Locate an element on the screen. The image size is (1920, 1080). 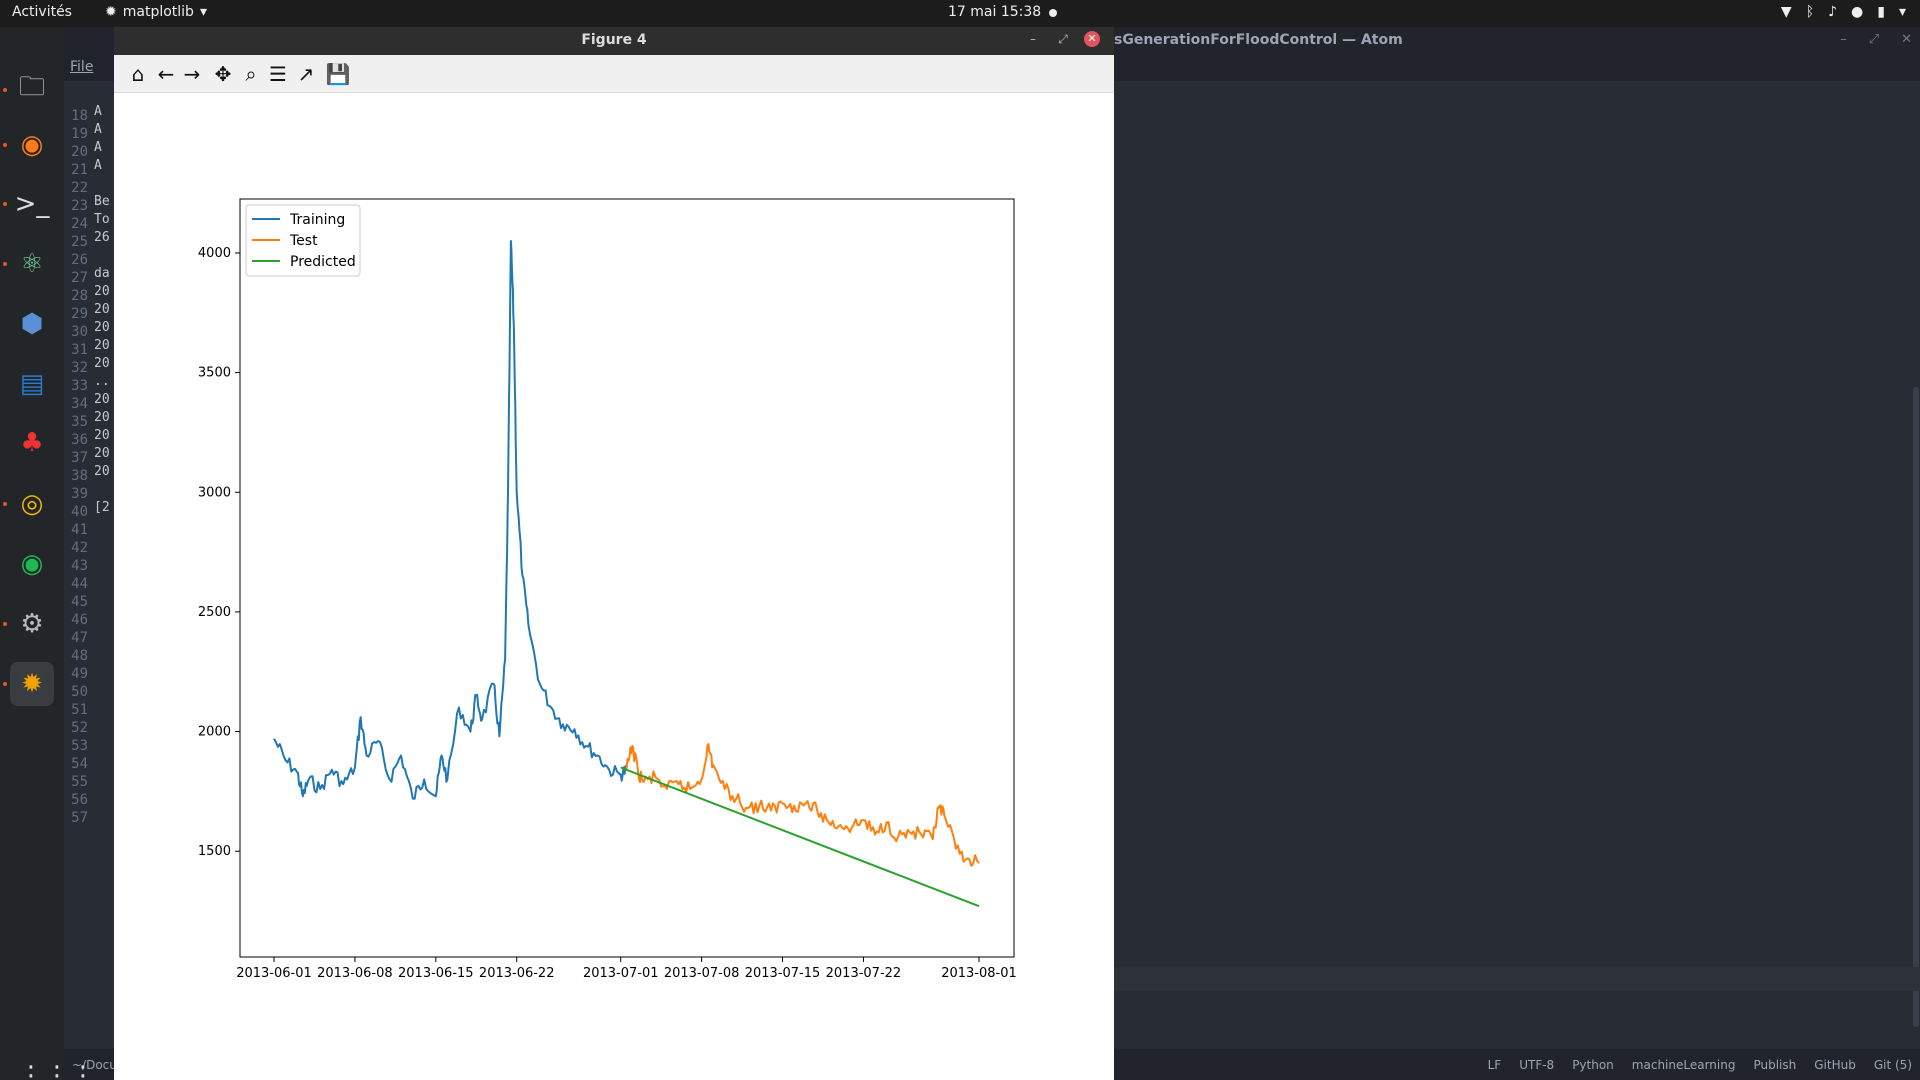
atom-bottom-panel is located at coordinates (1517, 979).